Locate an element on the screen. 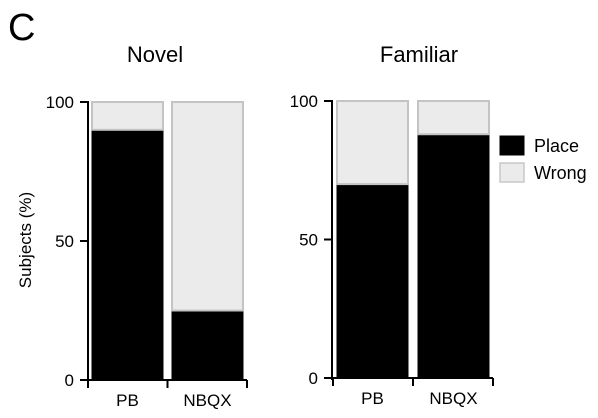 The width and height of the screenshot is (598, 418). bar-novel-pb-place is located at coordinates (127, 255).